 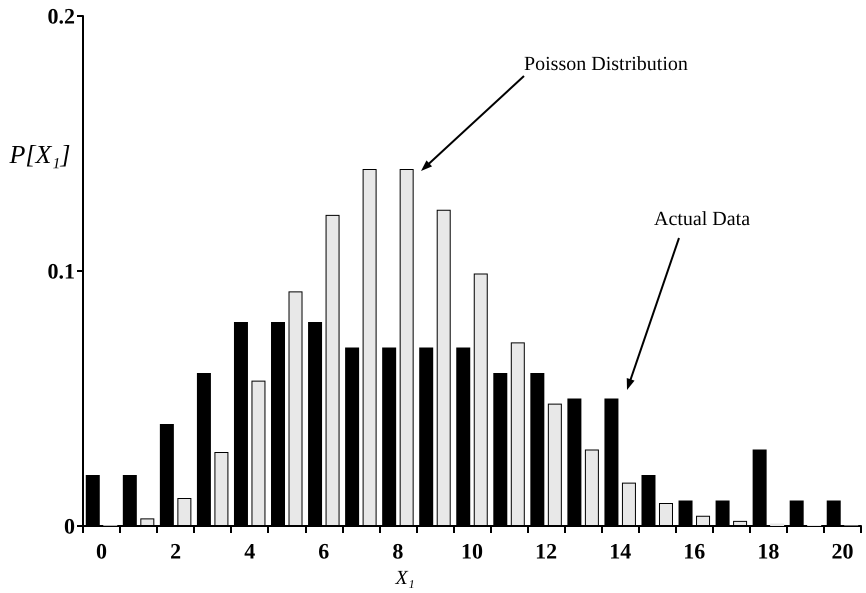 I want to click on annotation: Poisson Distribution, so click(x=606, y=64).